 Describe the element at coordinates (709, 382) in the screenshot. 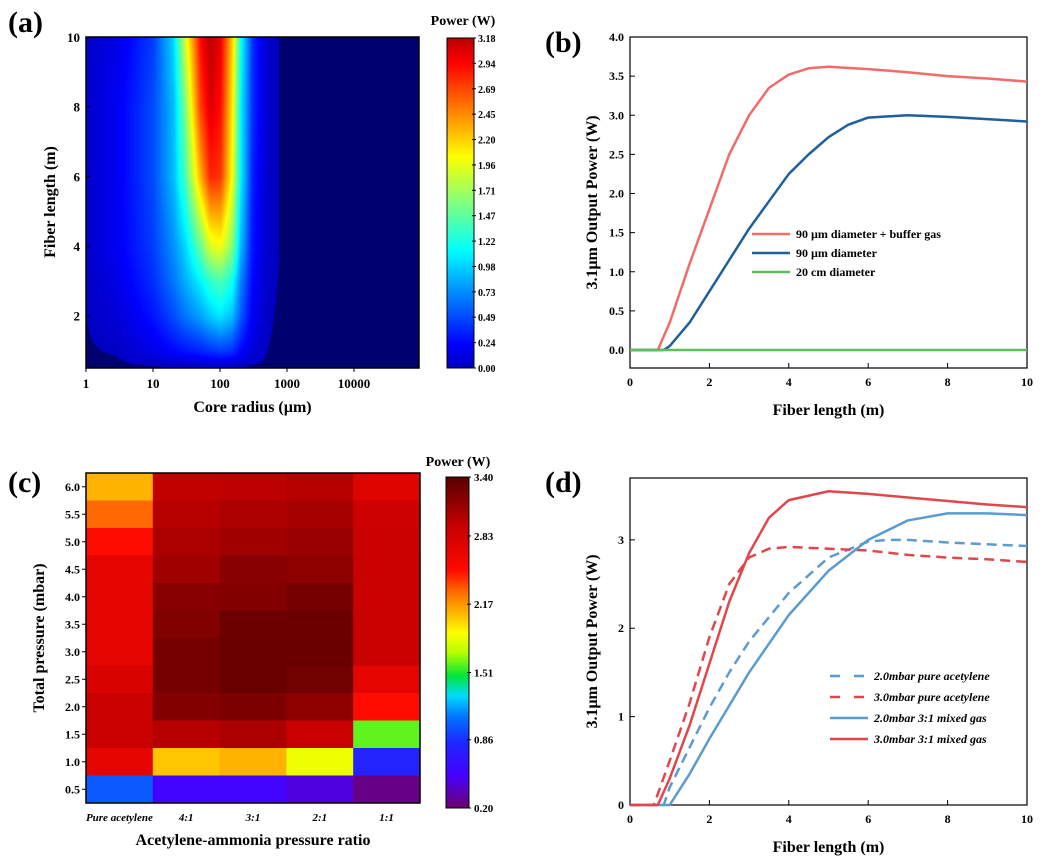

I see `x-tick-label: 2` at that location.